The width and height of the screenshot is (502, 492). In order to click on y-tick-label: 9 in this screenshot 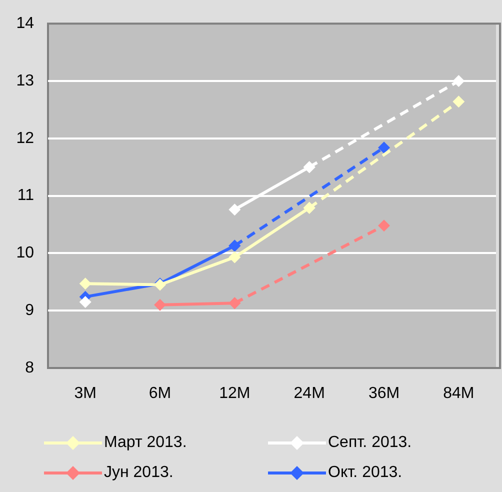, I will do `click(29, 311)`.